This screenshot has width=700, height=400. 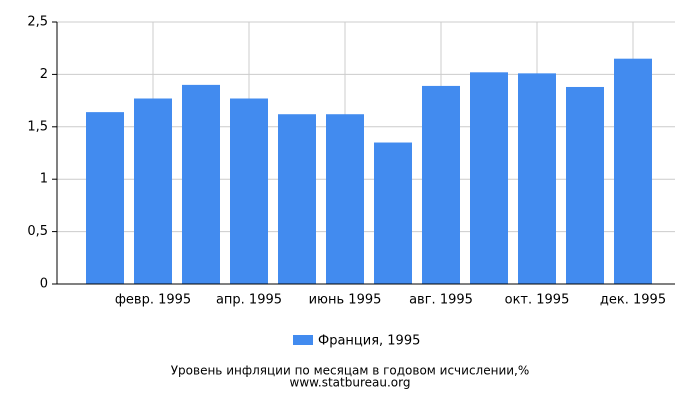 I want to click on y-tick-label: 2, so click(x=44, y=74).